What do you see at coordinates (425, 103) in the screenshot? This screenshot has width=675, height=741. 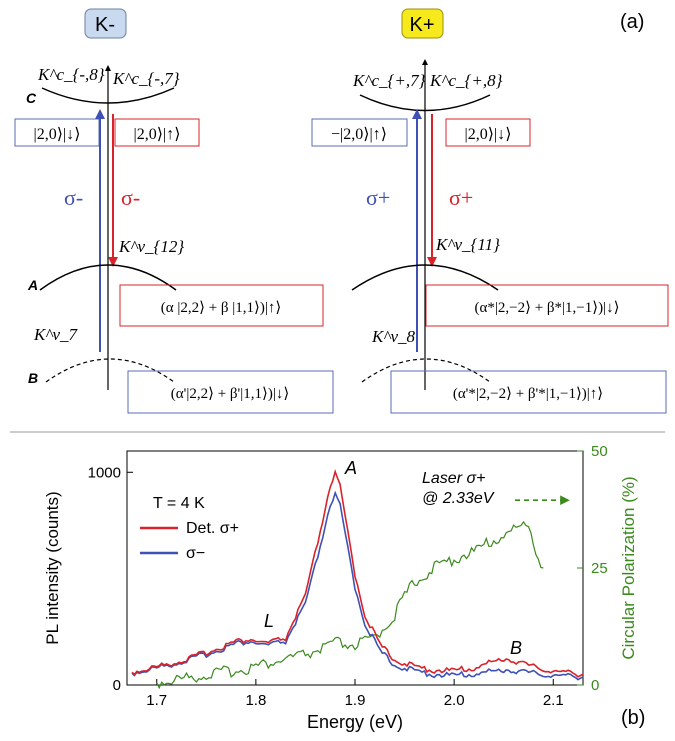 I see `k-plus-conduction-band-curve` at bounding box center [425, 103].